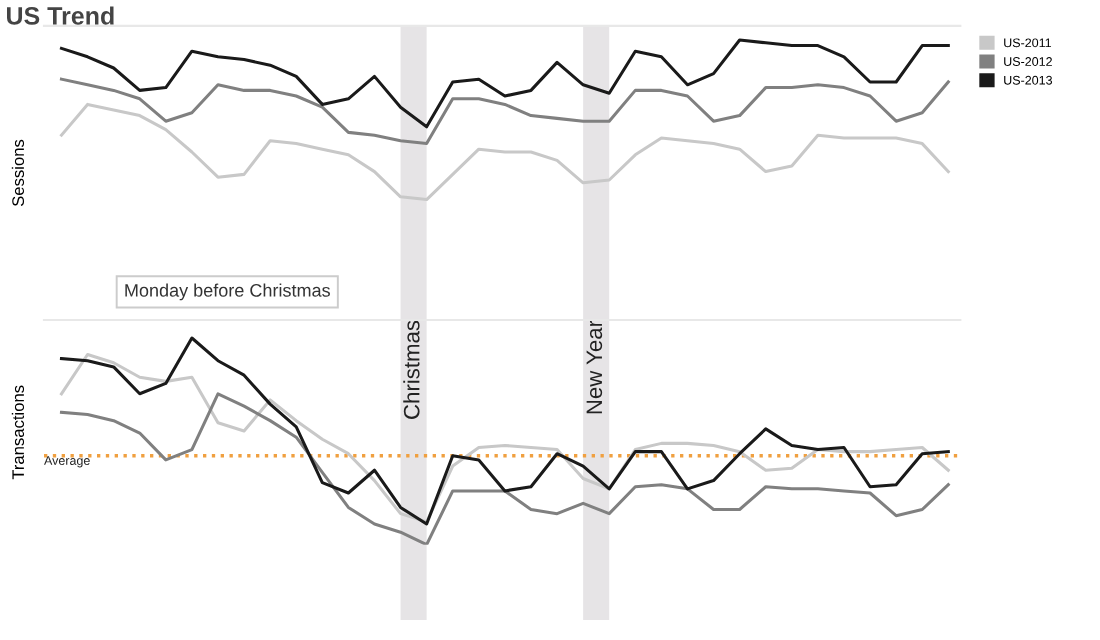 Image resolution: width=1100 pixels, height=640 pixels. Describe the element at coordinates (227, 292) in the screenshot. I see `annotation: Monday before Christmas` at that location.